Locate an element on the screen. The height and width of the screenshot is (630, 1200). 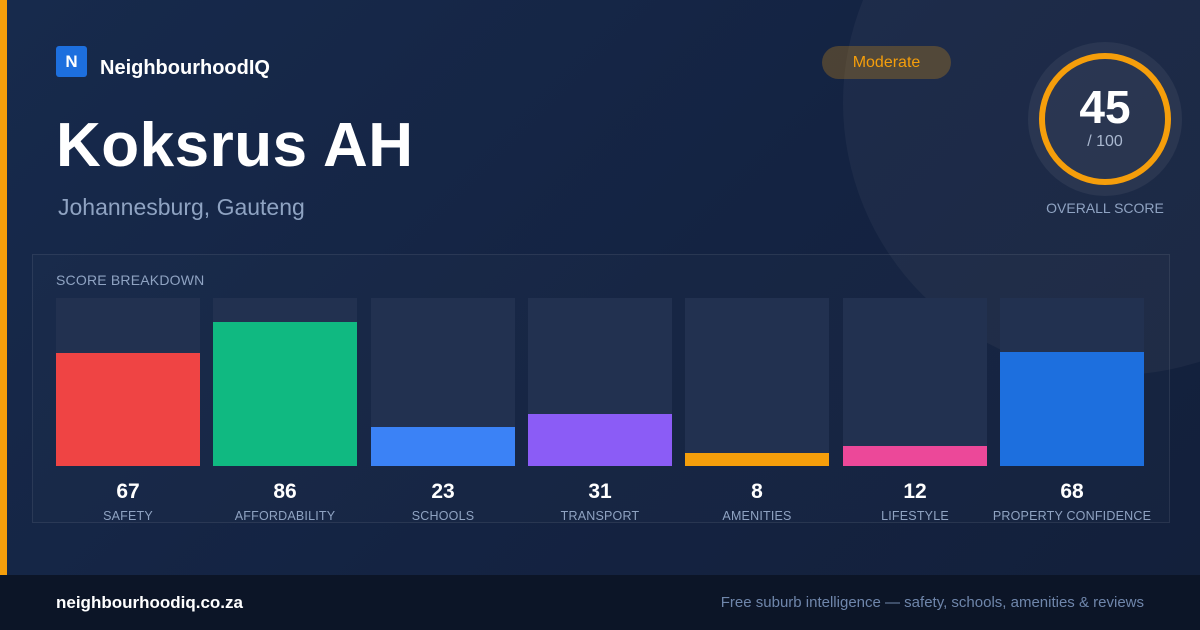
bar-value: 67 is located at coordinates (128, 491).